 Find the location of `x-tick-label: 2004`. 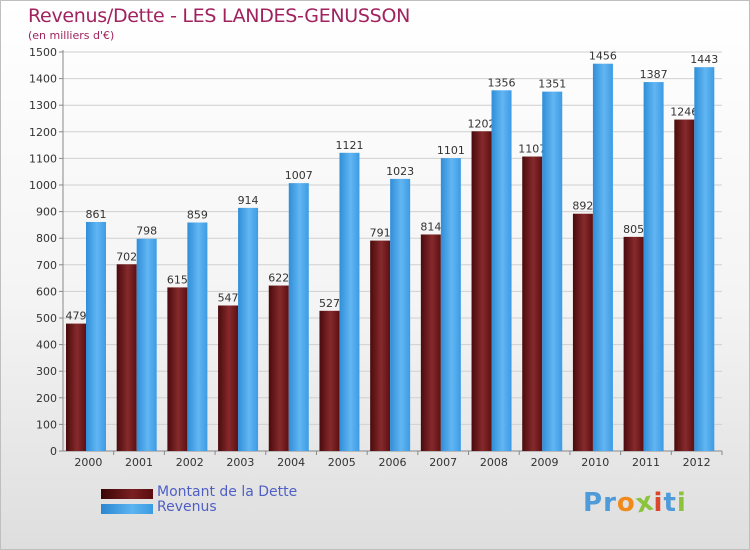

x-tick-label: 2004 is located at coordinates (291, 462).